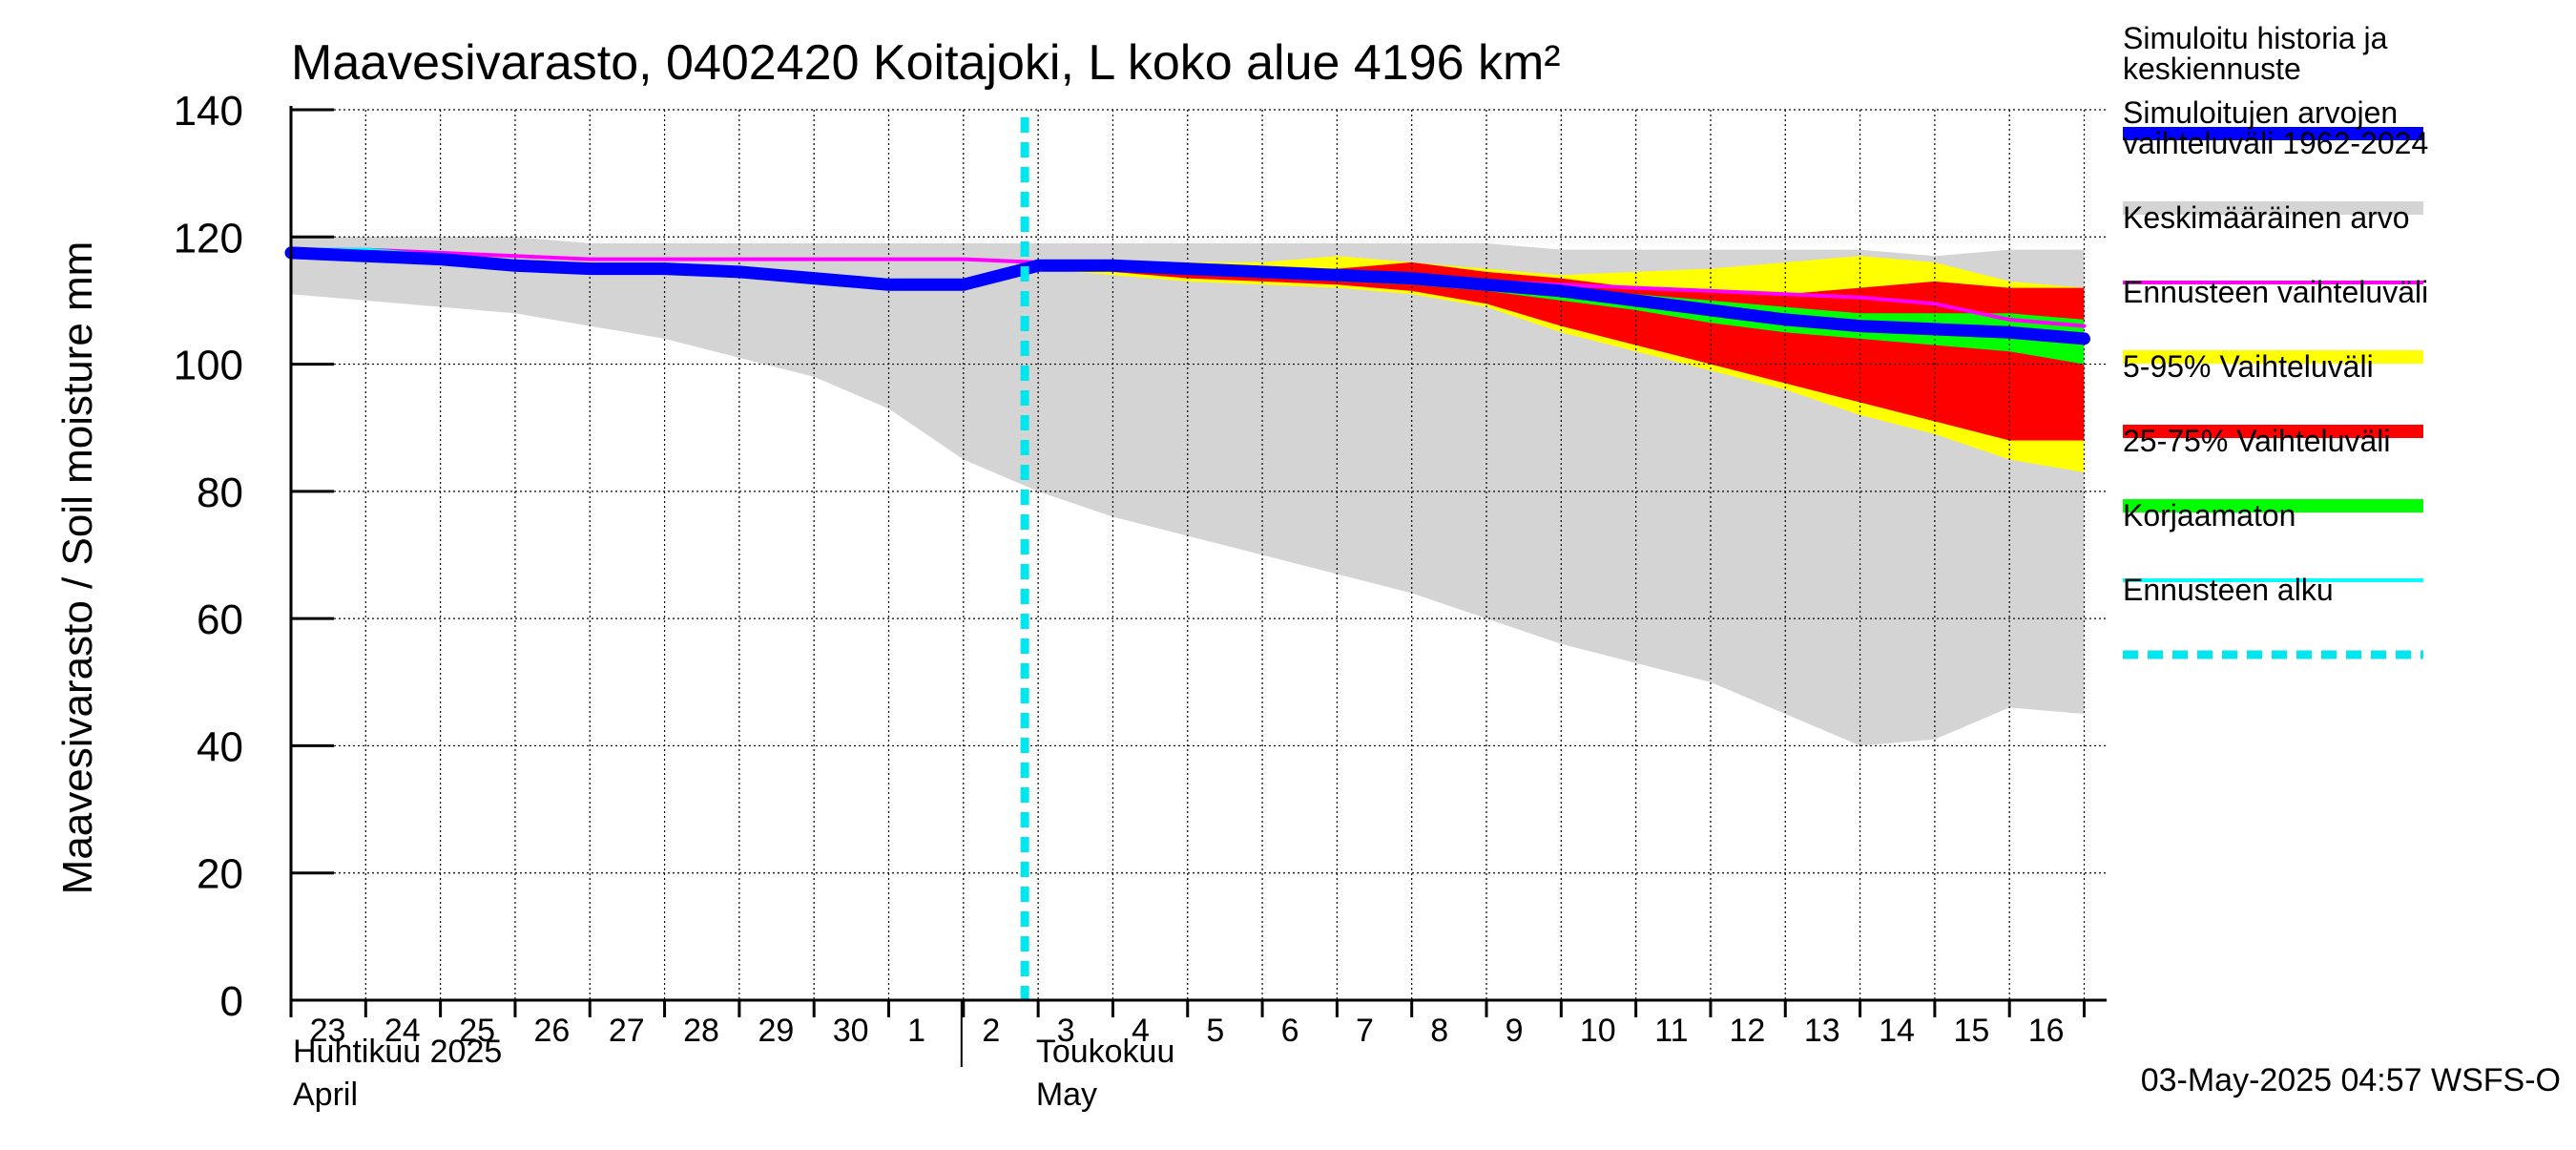 The image size is (2576, 1150). What do you see at coordinates (1105, 1052) in the screenshot?
I see `month-label-fi: Toukokuu` at bounding box center [1105, 1052].